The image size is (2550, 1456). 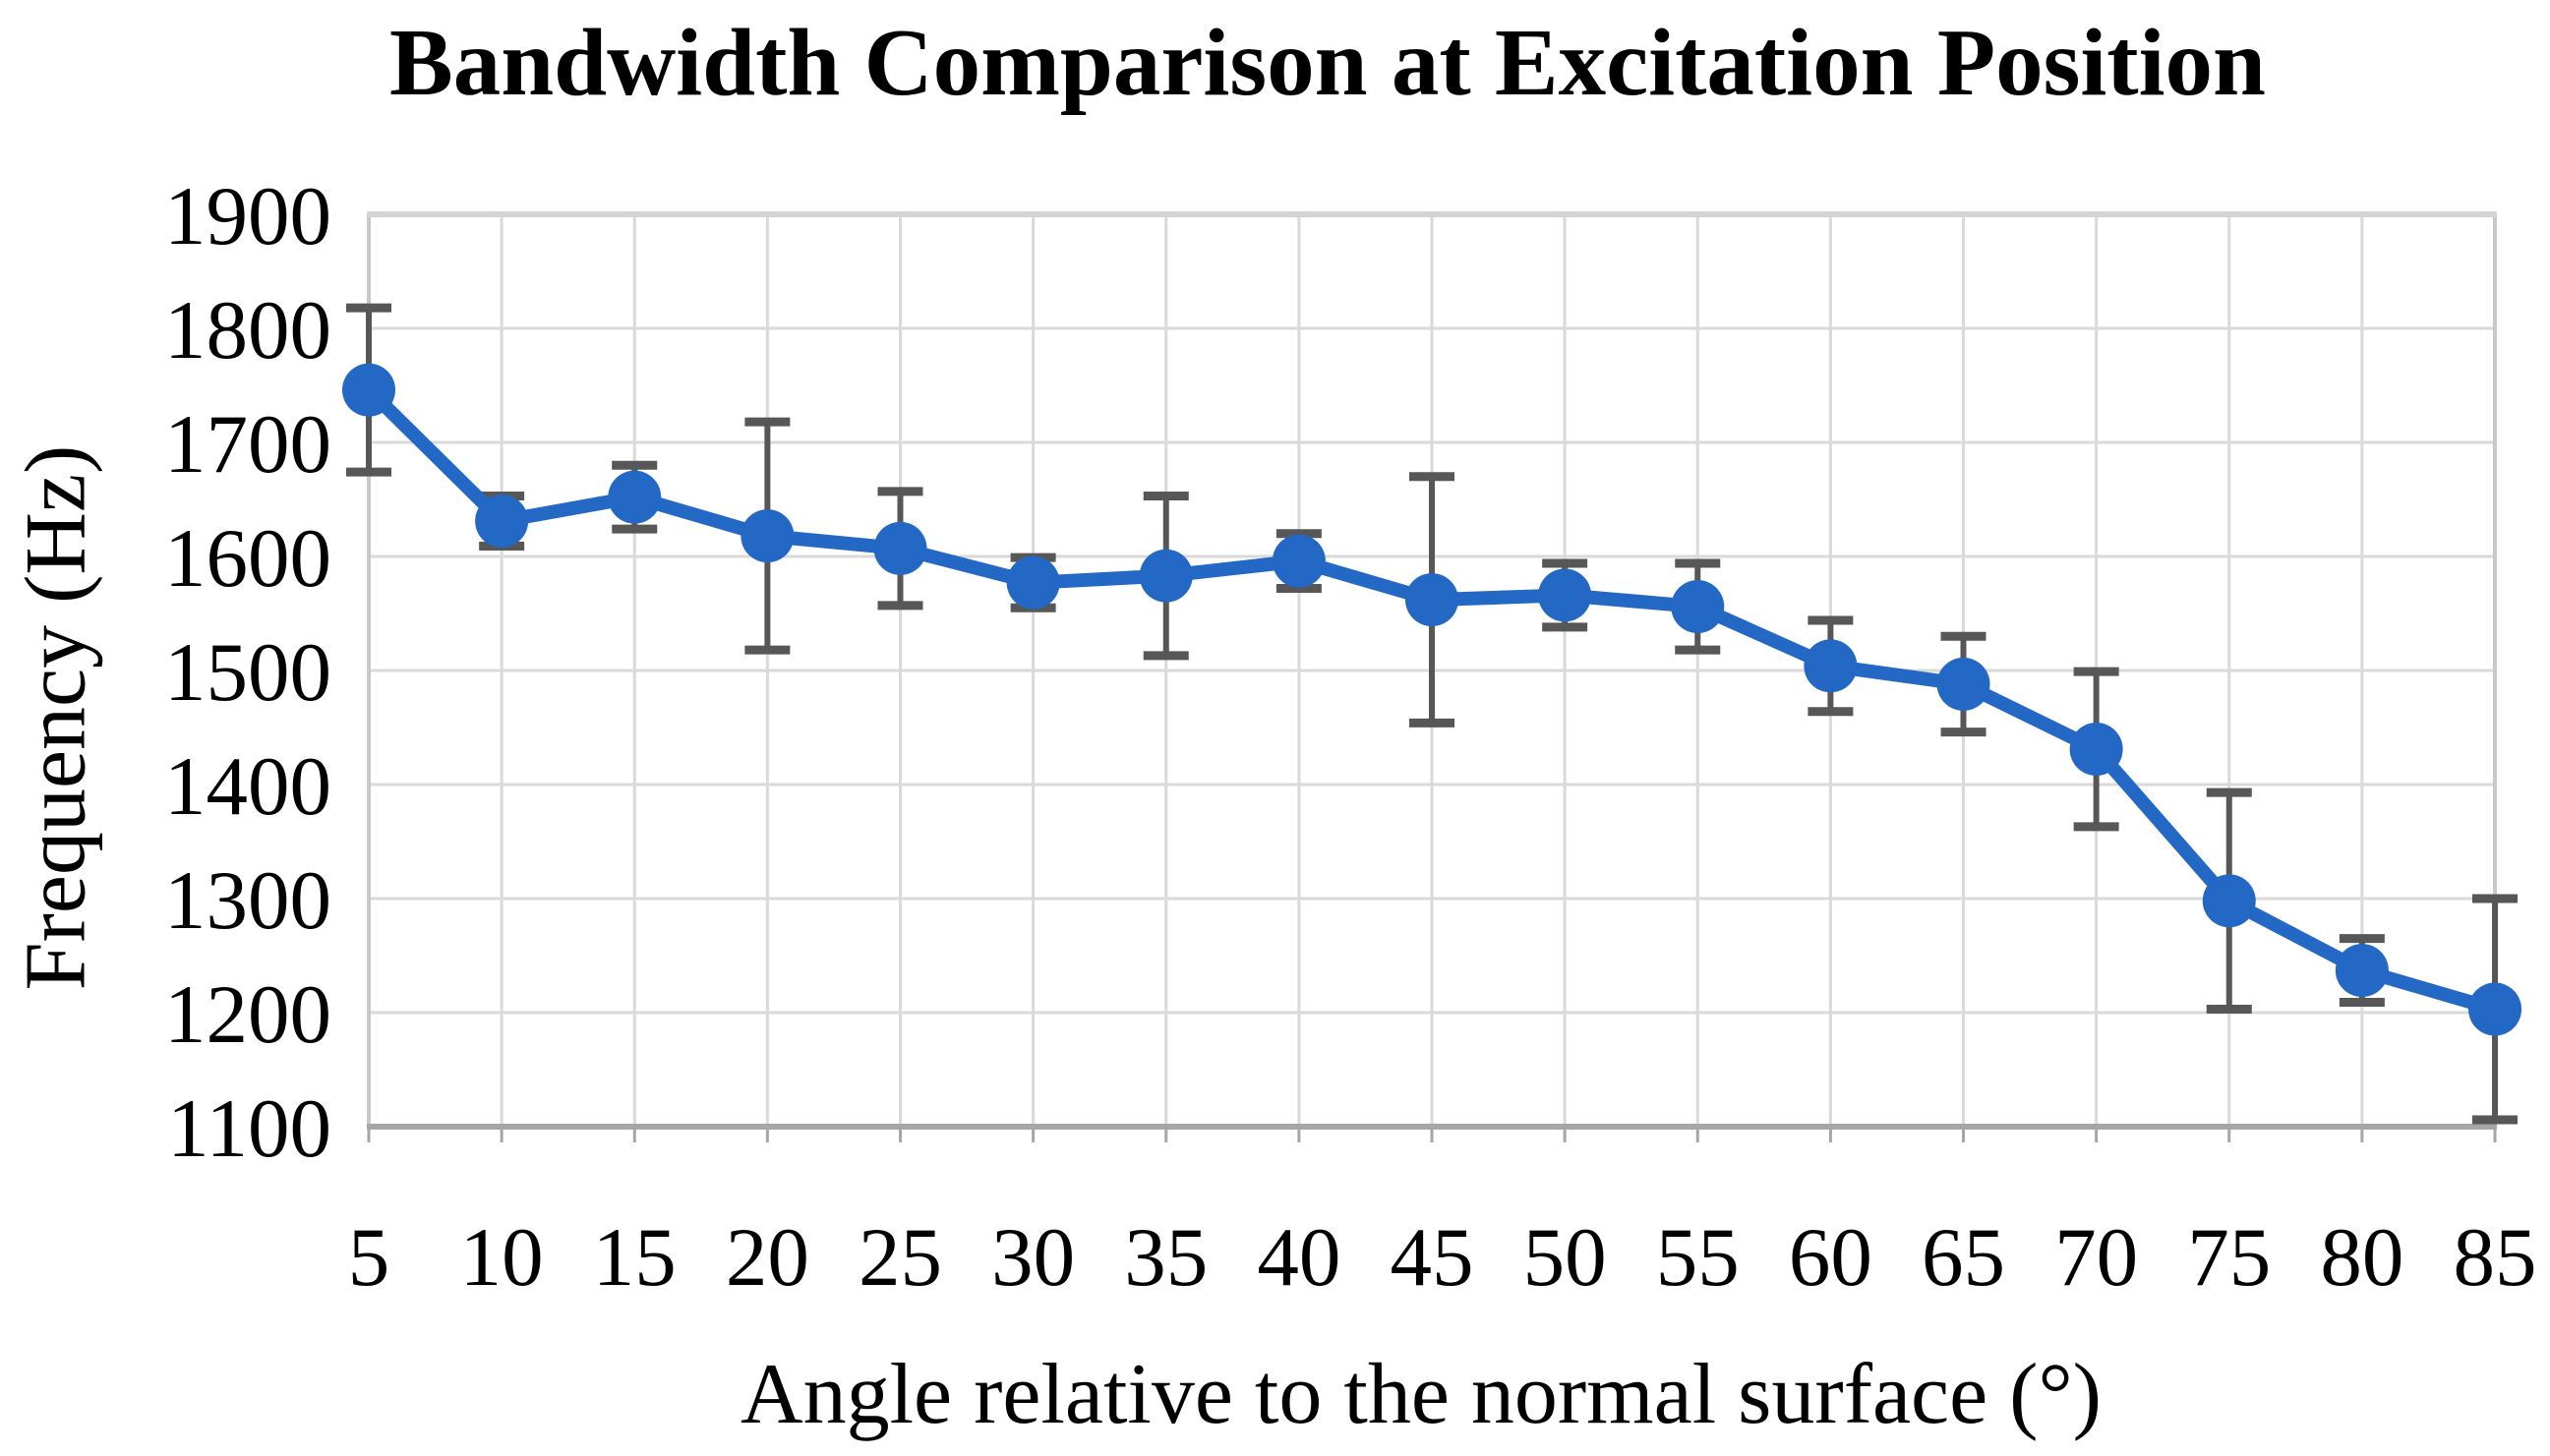 What do you see at coordinates (247, 216) in the screenshot?
I see `y-tick-label: 1900` at bounding box center [247, 216].